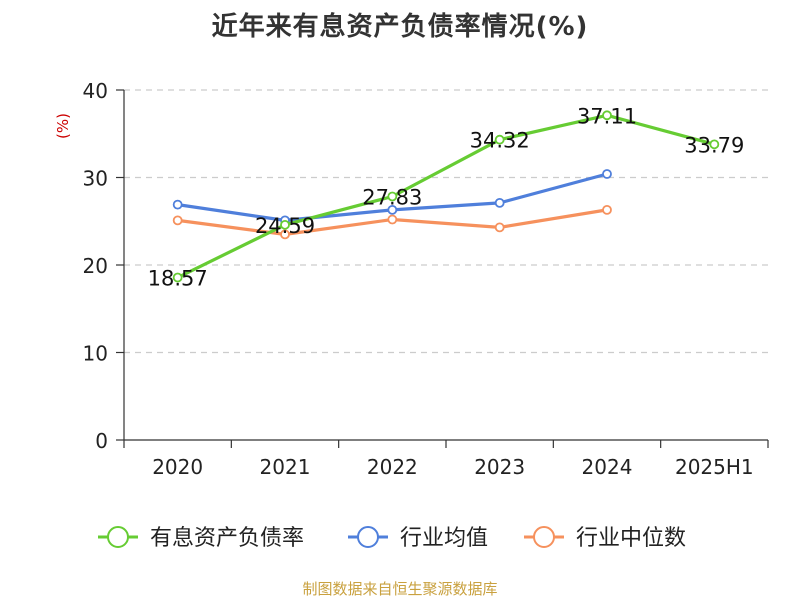  What do you see at coordinates (227, 538) in the screenshot?
I see `legend-label: 有息资产负债率` at bounding box center [227, 538].